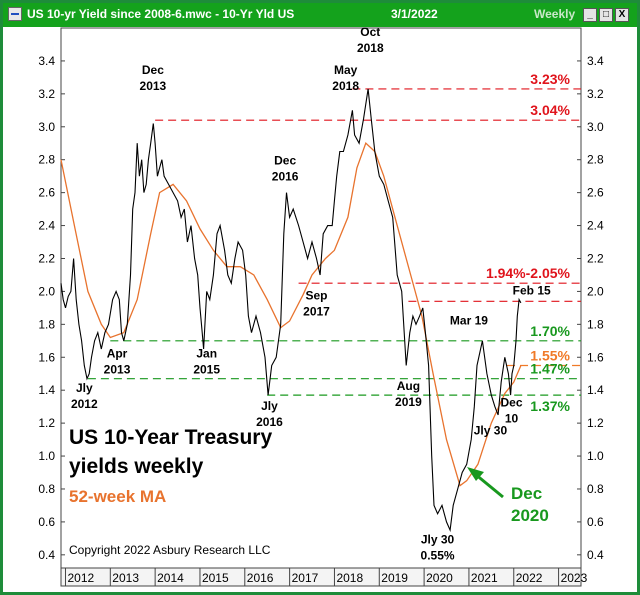 The width and height of the screenshot is (640, 595). Describe the element at coordinates (46, 226) in the screenshot. I see `y-tick-label-left: 2.4` at that location.